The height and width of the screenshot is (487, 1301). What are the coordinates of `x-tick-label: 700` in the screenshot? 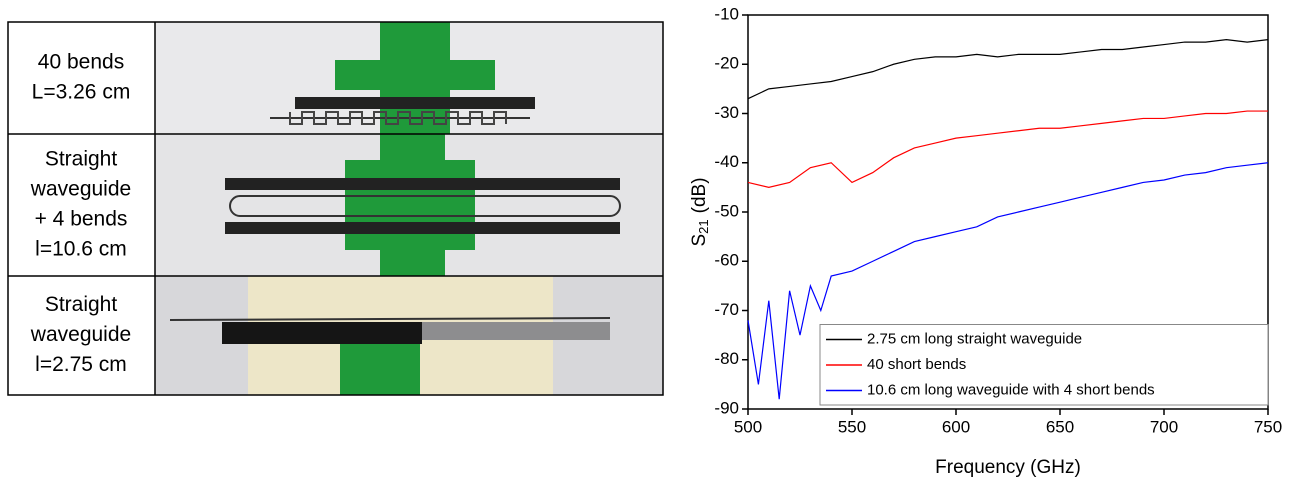 It's located at (1164, 426).